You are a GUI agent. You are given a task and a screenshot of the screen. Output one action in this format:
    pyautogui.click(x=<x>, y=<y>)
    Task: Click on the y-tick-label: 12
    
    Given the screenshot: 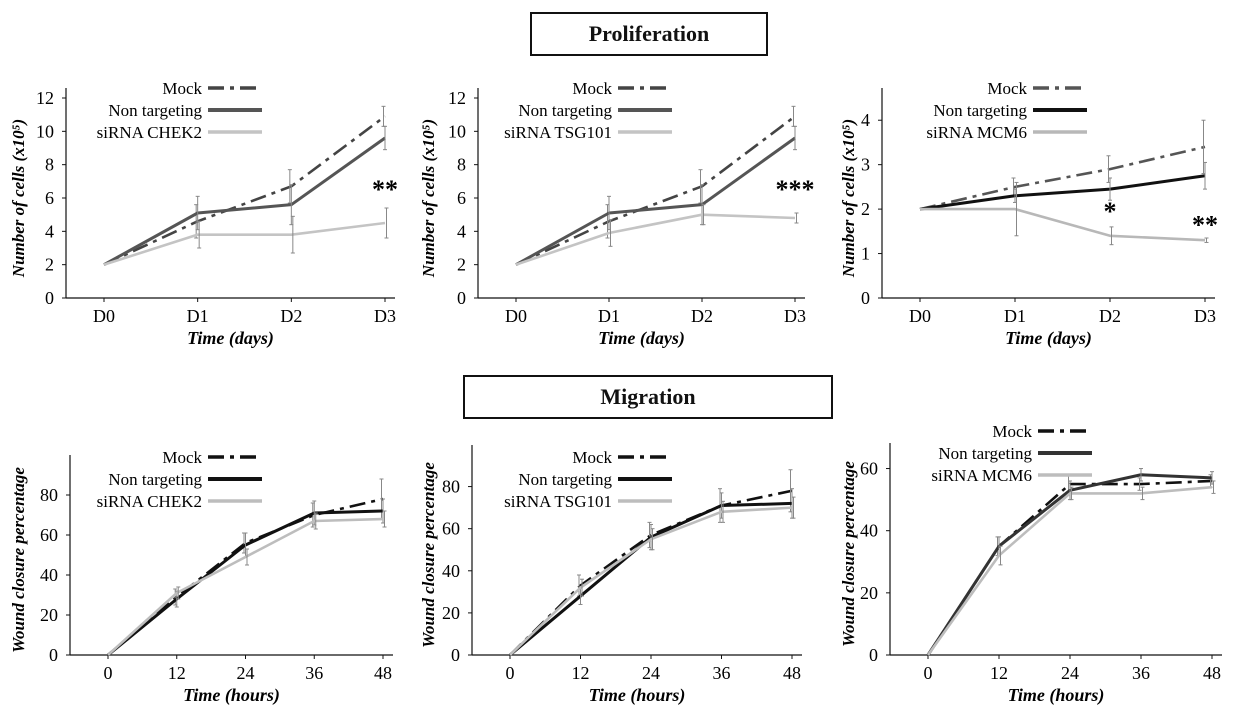 What is the action you would take?
    pyautogui.click(x=457, y=98)
    